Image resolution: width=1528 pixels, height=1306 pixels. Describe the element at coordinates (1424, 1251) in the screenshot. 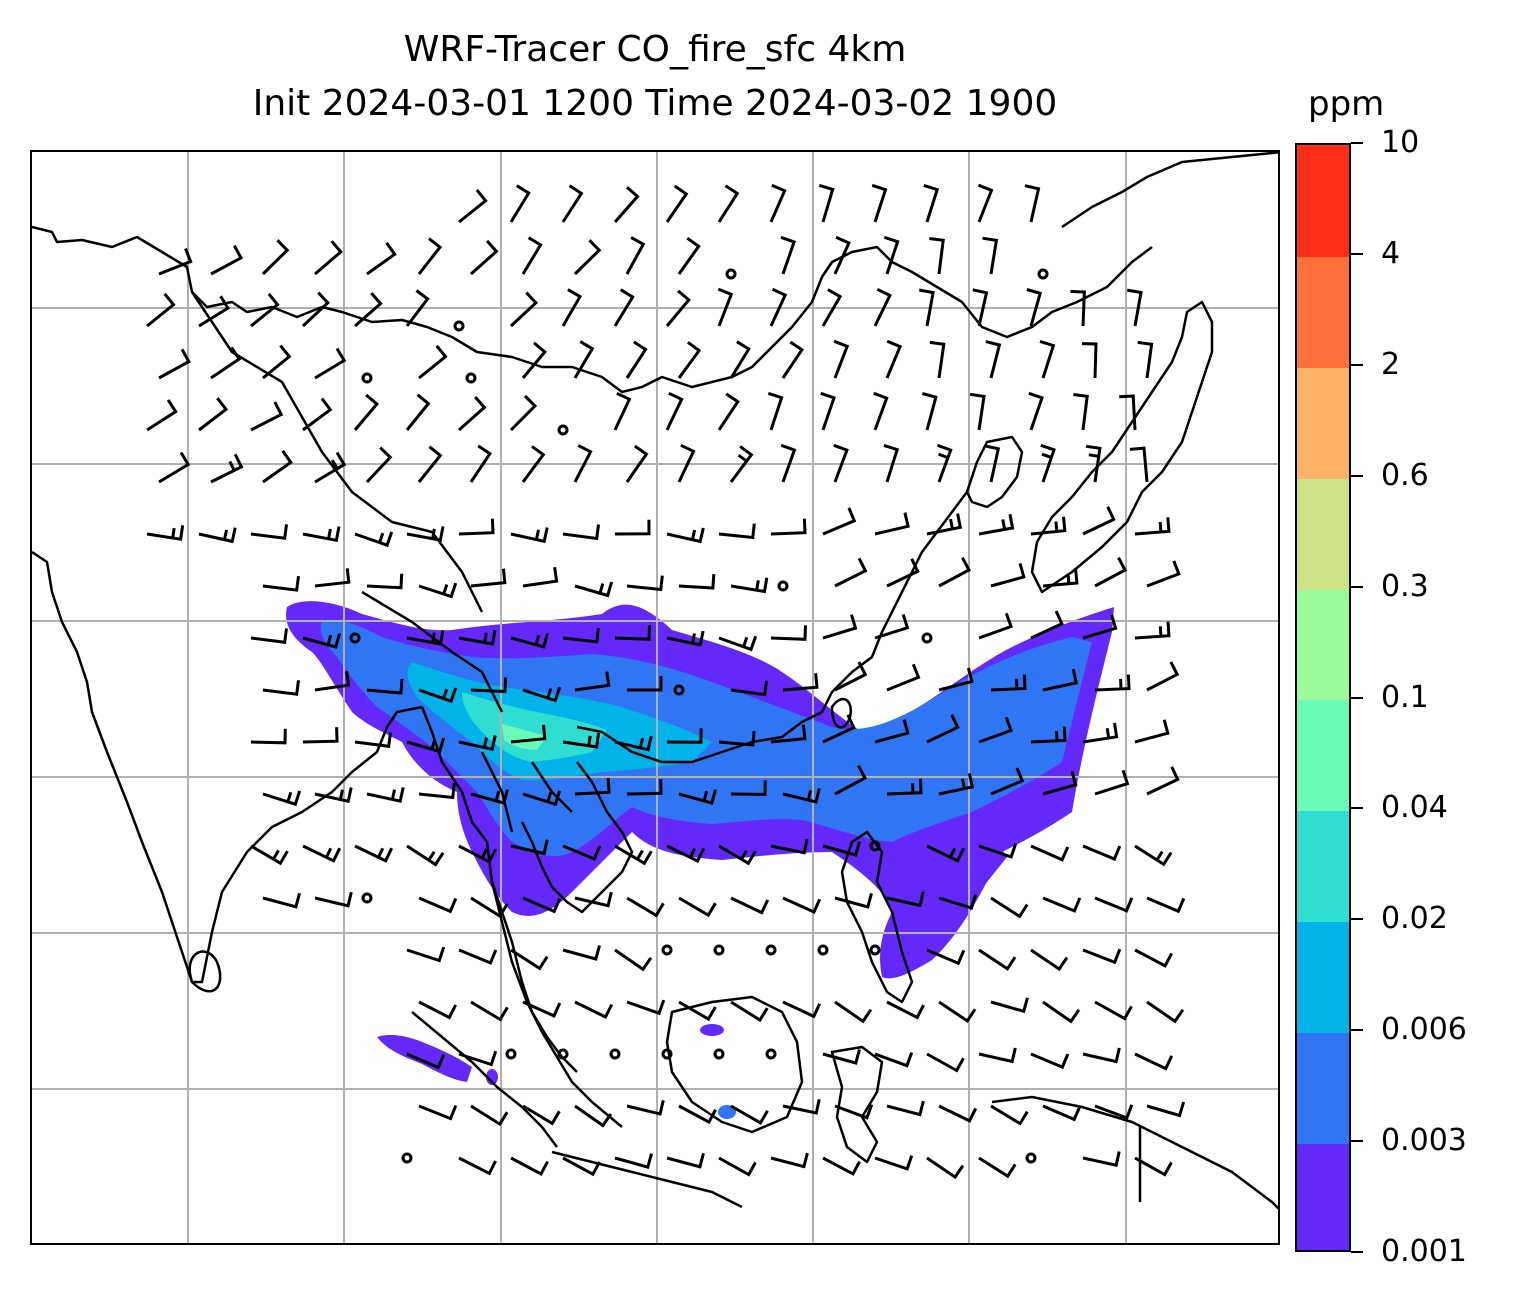

I see `colorbar-tick-label: 0.001` at that location.